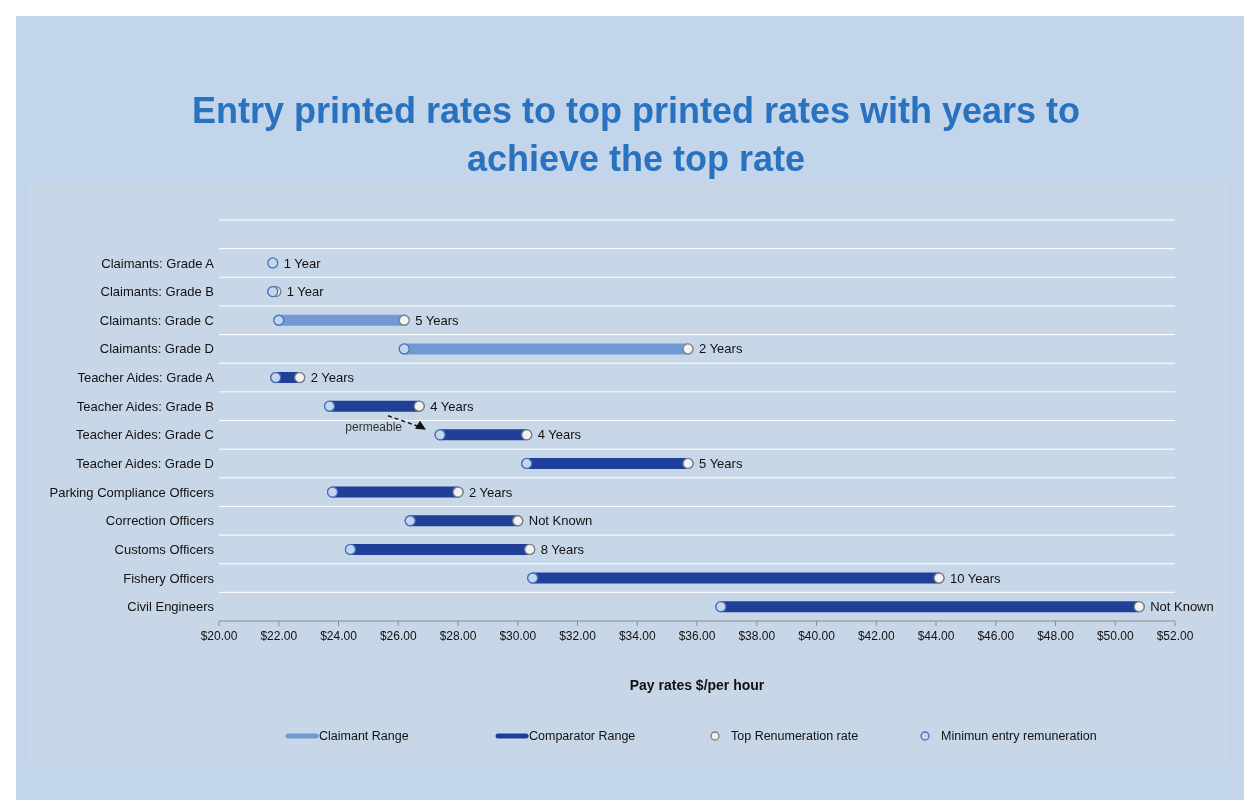  I want to click on x-tick-label: $50.00, so click(1115, 636).